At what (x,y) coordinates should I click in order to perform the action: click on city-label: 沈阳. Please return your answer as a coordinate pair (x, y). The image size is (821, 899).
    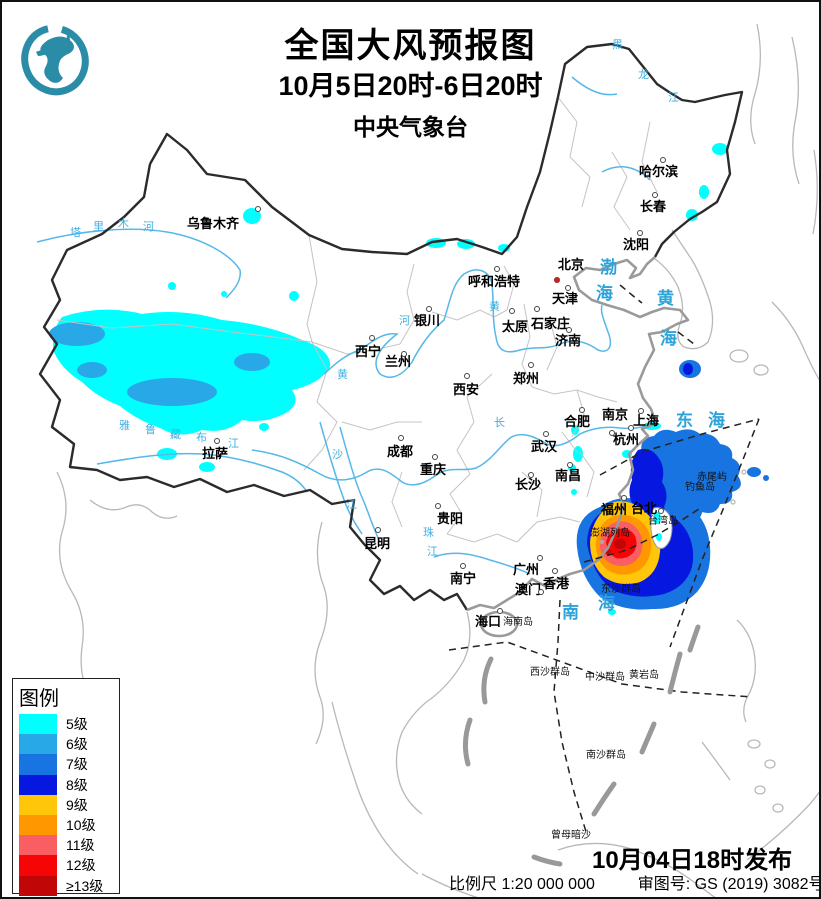
    Looking at the image, I should click on (636, 244).